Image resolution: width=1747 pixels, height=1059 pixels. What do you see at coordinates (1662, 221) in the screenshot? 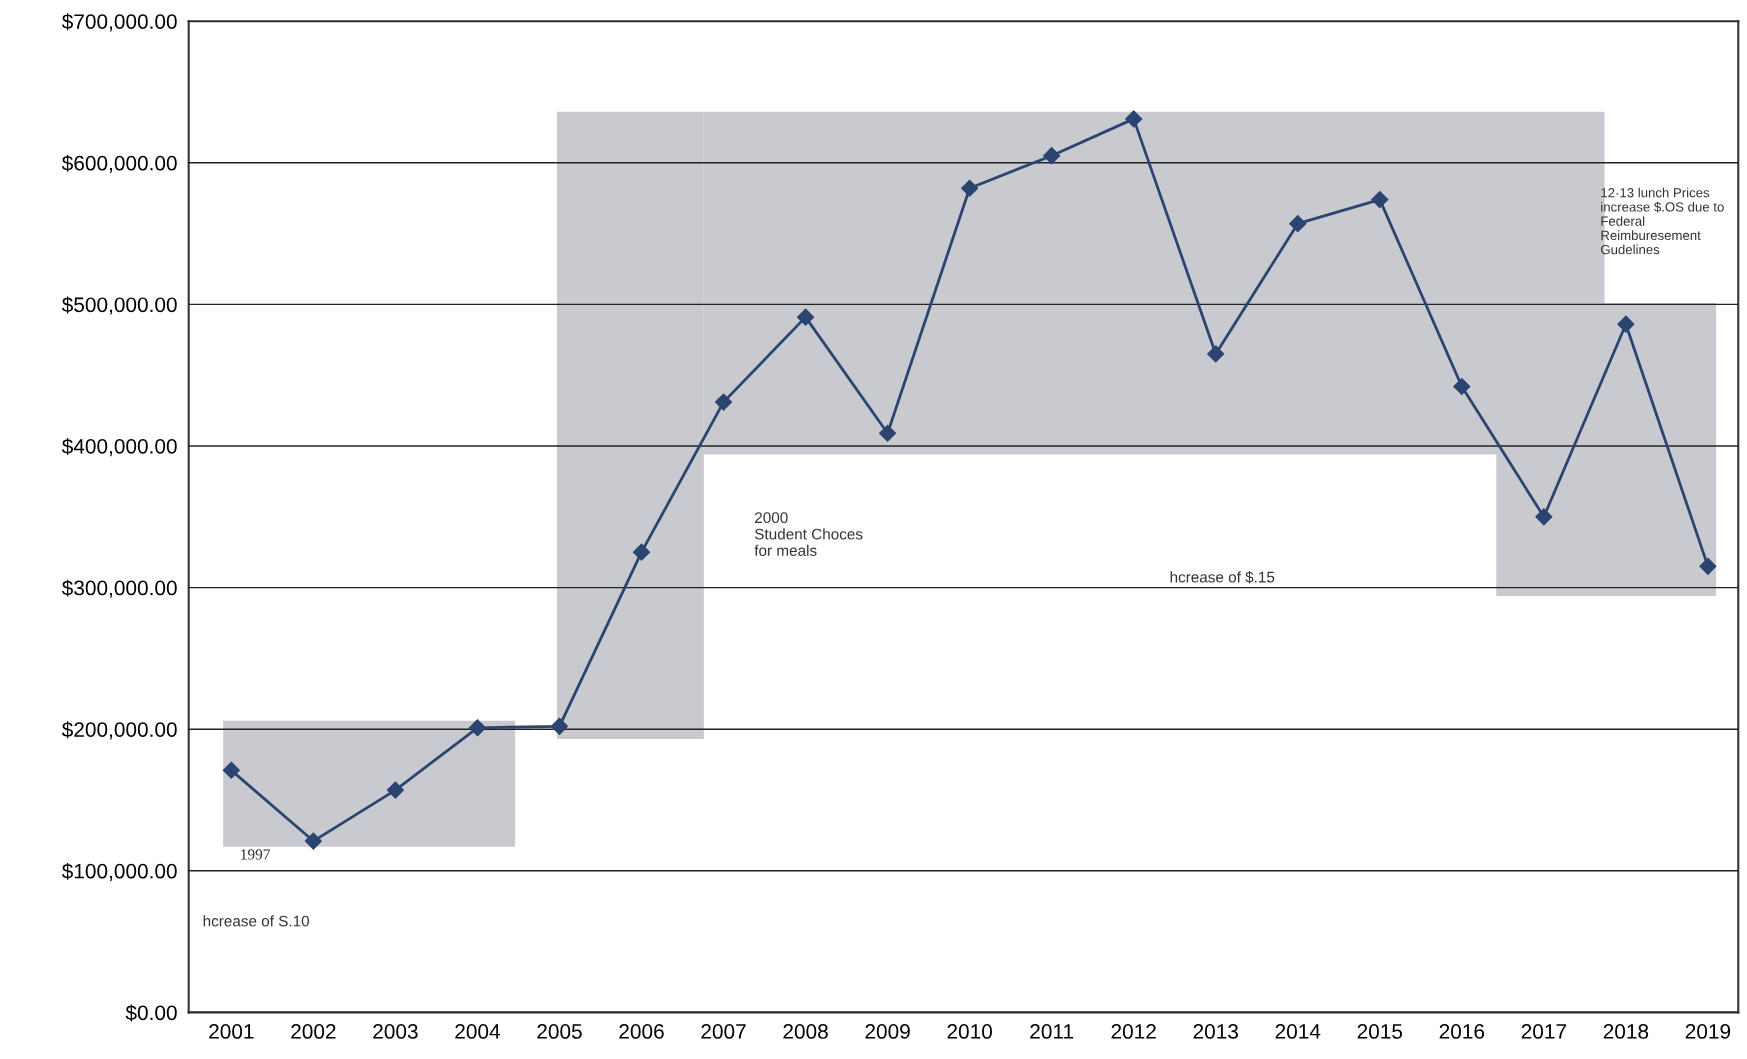
I see `annotation: 12·13 lunch Prices increase $.OS due to Federal Reimburesement Gudelines` at bounding box center [1662, 221].